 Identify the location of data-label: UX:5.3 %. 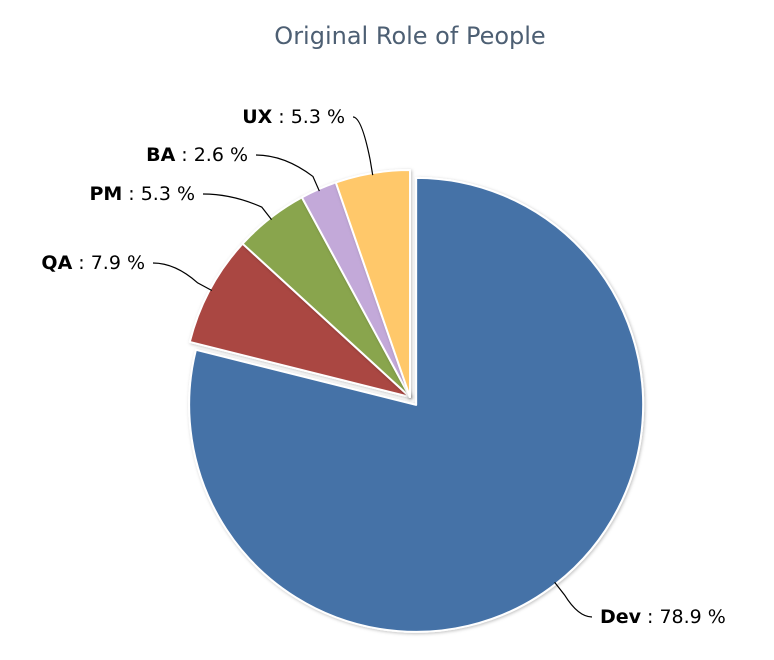
(293, 117).